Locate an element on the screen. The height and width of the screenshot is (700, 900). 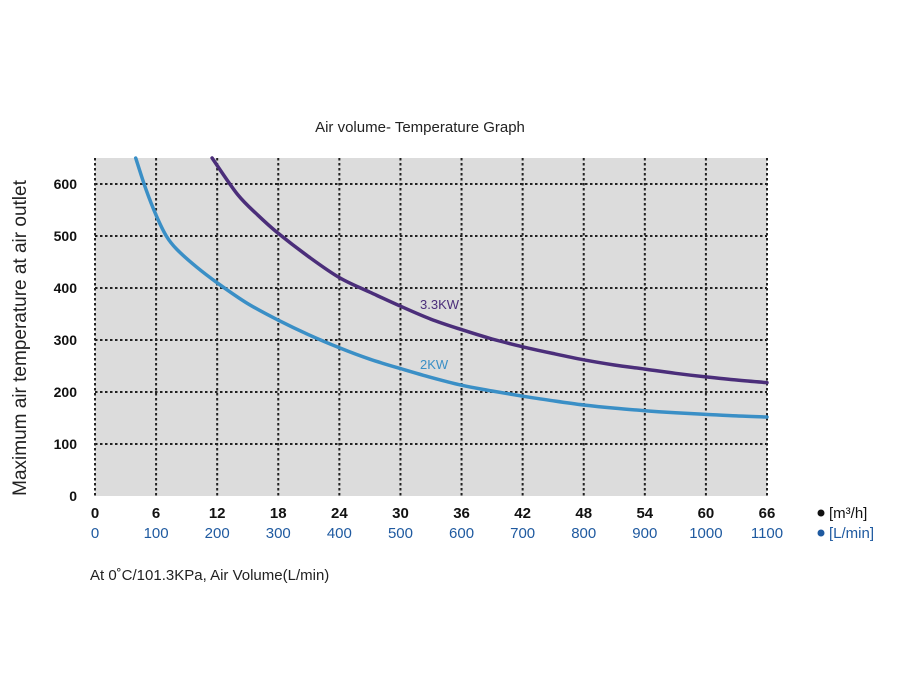
y-tick-label: 400 is located at coordinates (66, 288).